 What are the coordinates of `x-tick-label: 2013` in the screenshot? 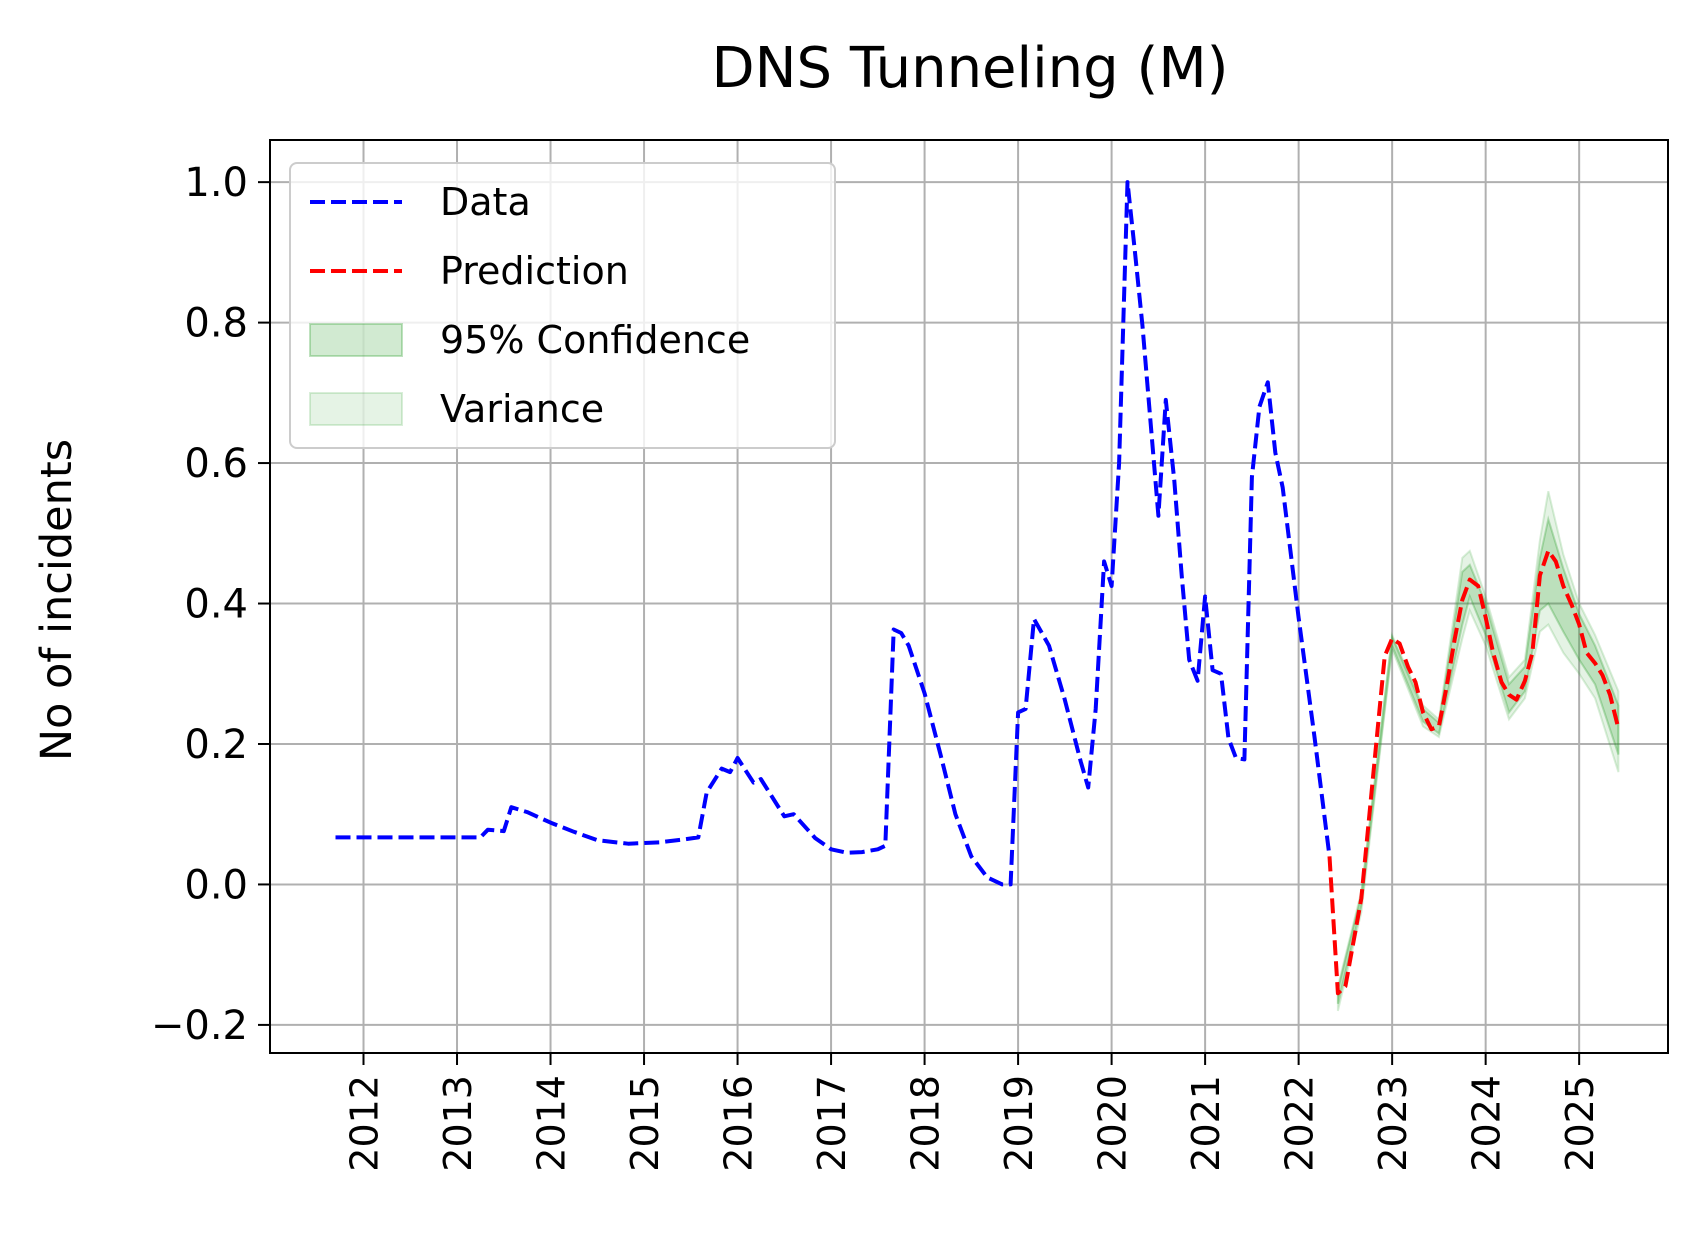 It's located at (458, 1123).